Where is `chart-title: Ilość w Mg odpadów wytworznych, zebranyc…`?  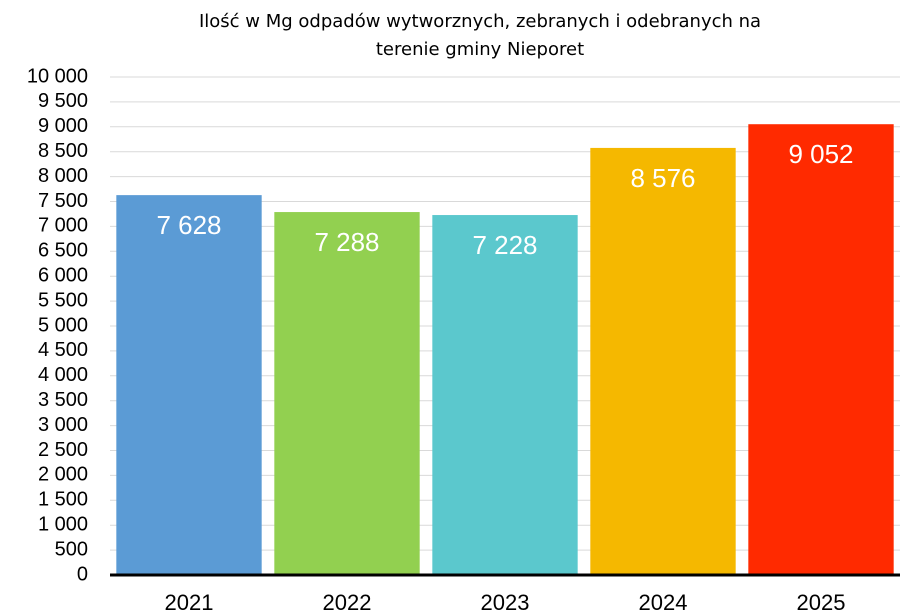
chart-title: Ilość w Mg odpadów wytworznych, zebranyc… is located at coordinates (480, 21).